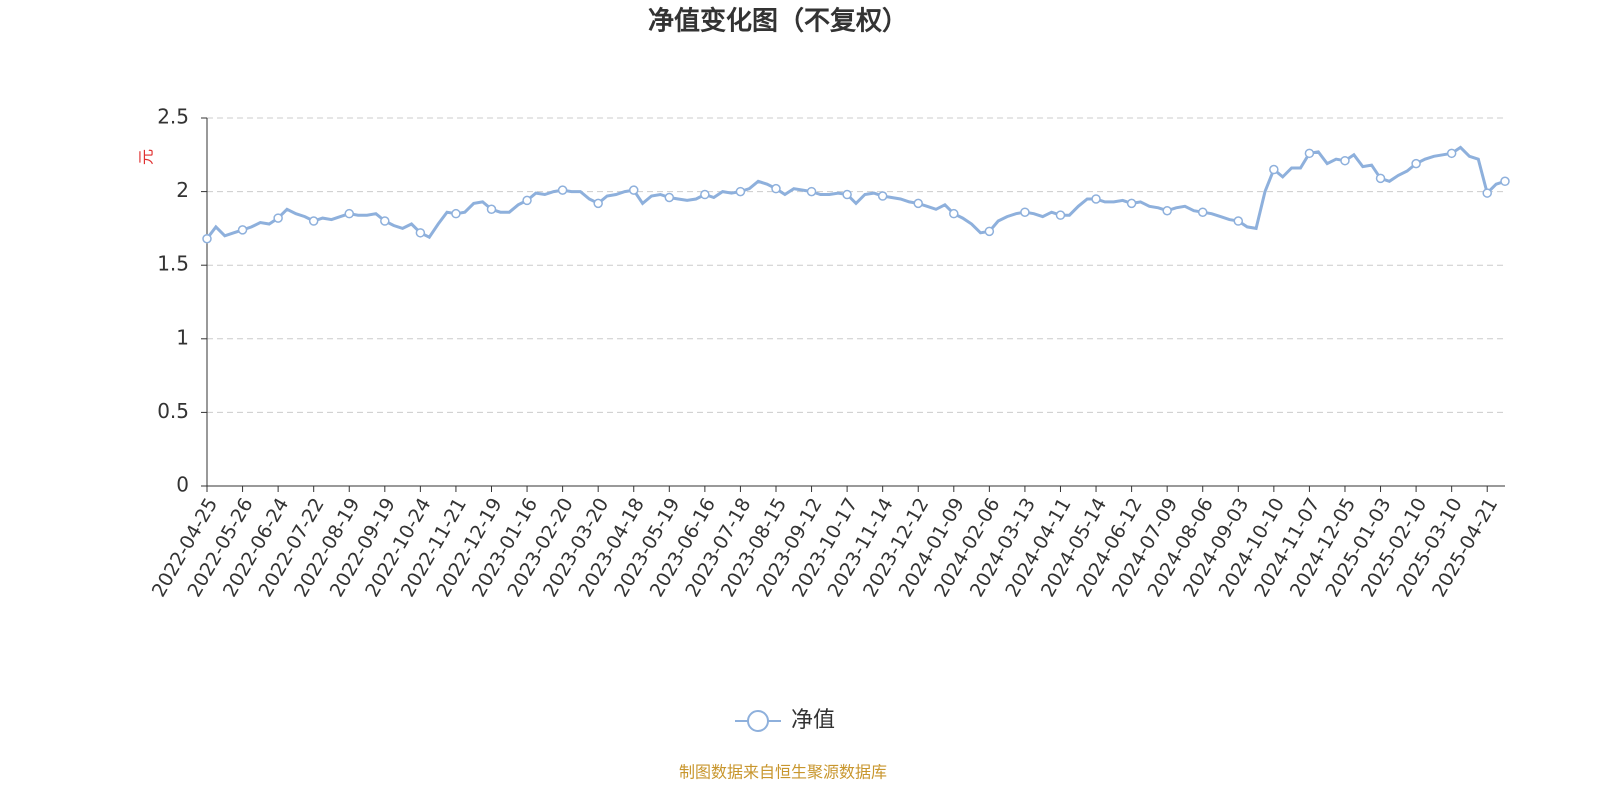 This screenshot has height=800, width=1600. Describe the element at coordinates (778, 21) in the screenshot. I see `chart-title: 净值变化图（不复权）` at that location.